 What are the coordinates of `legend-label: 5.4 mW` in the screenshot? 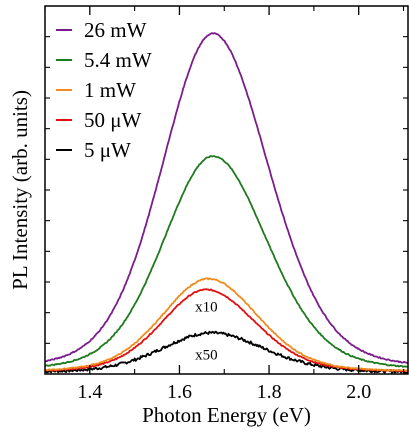 It's located at (118, 60).